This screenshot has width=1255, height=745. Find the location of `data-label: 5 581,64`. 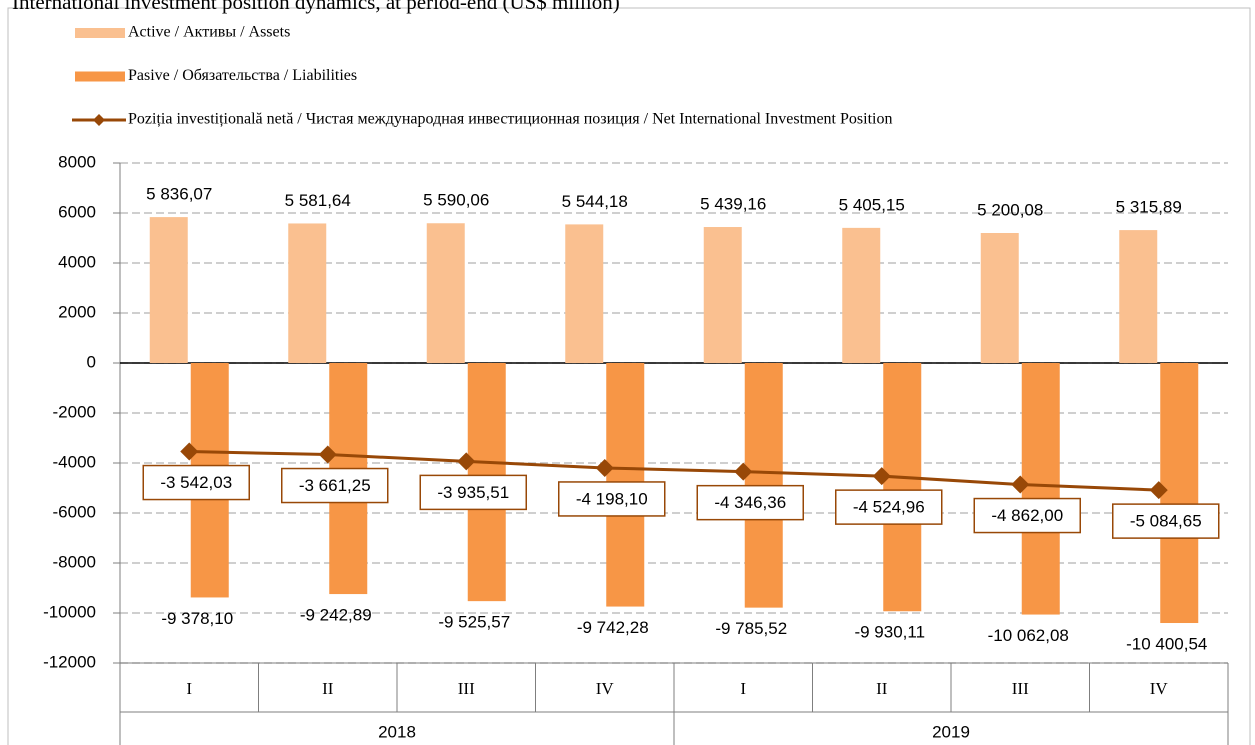

data-label: 5 581,64 is located at coordinates (318, 200).